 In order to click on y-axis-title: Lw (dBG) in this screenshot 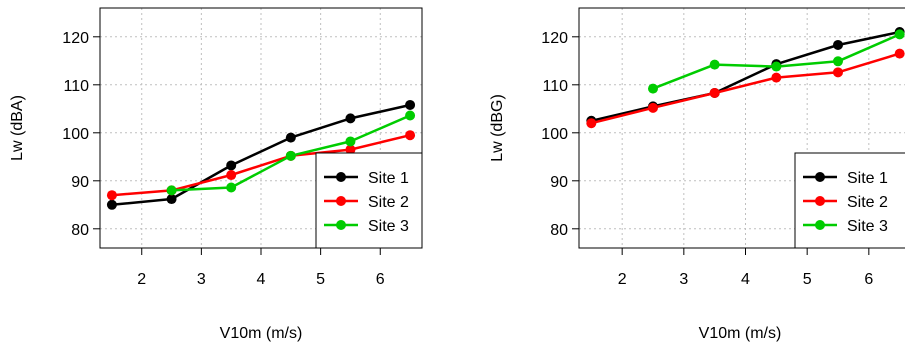, I will do `click(497, 128)`.